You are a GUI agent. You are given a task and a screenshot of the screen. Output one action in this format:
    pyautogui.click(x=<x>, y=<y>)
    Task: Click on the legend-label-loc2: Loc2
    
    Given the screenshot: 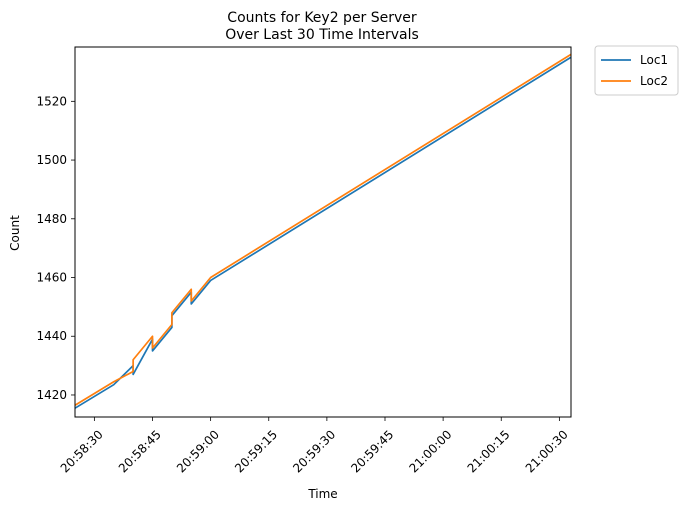 What is the action you would take?
    pyautogui.click(x=654, y=81)
    